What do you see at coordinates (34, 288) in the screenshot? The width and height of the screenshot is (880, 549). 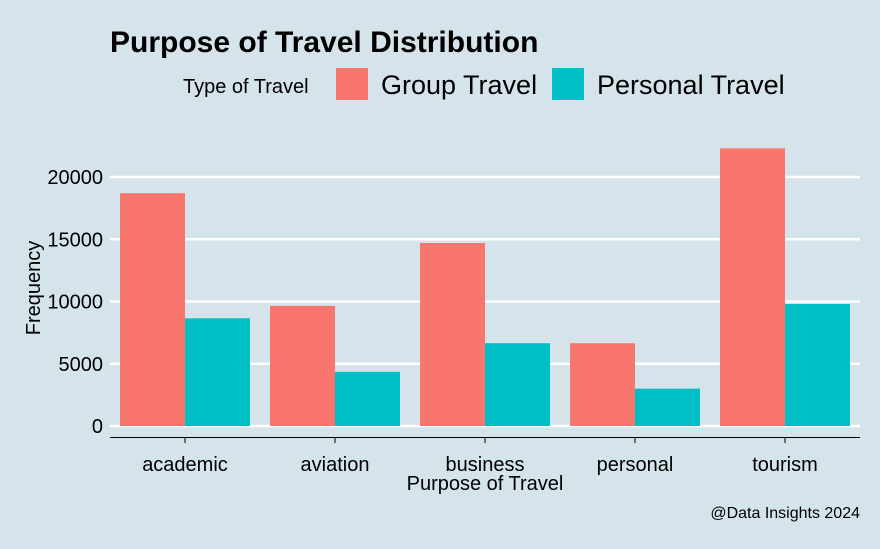 I see `y-axis-label: Frequency` at bounding box center [34, 288].